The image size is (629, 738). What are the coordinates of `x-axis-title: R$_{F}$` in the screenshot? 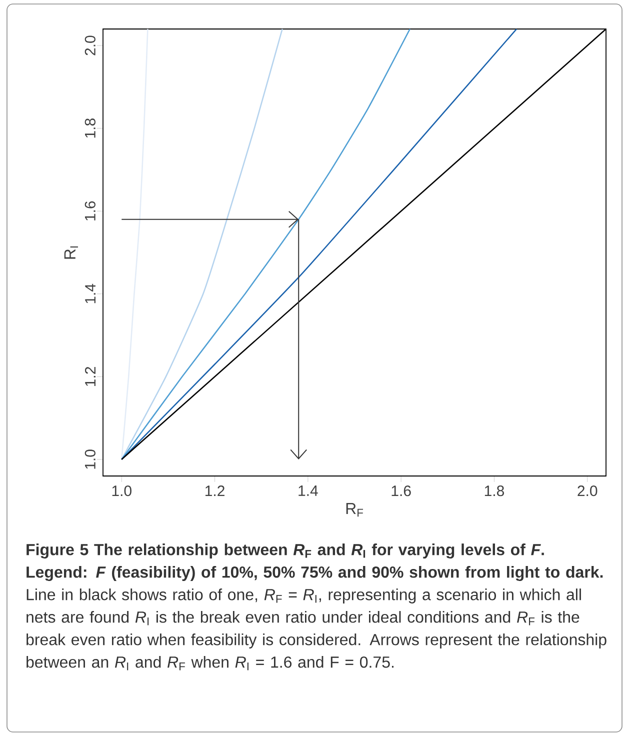 It's located at (355, 510).